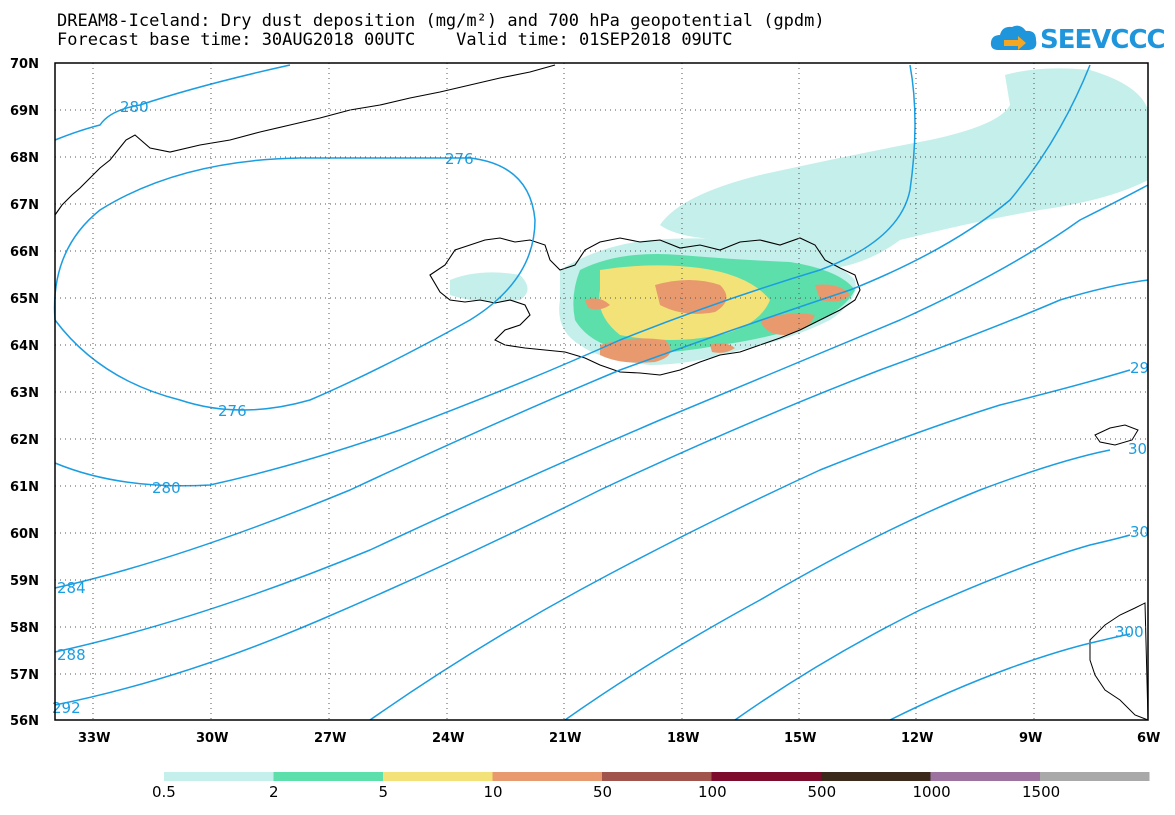 The image size is (1175, 815). I want to click on legend-label: 1000, so click(931, 792).